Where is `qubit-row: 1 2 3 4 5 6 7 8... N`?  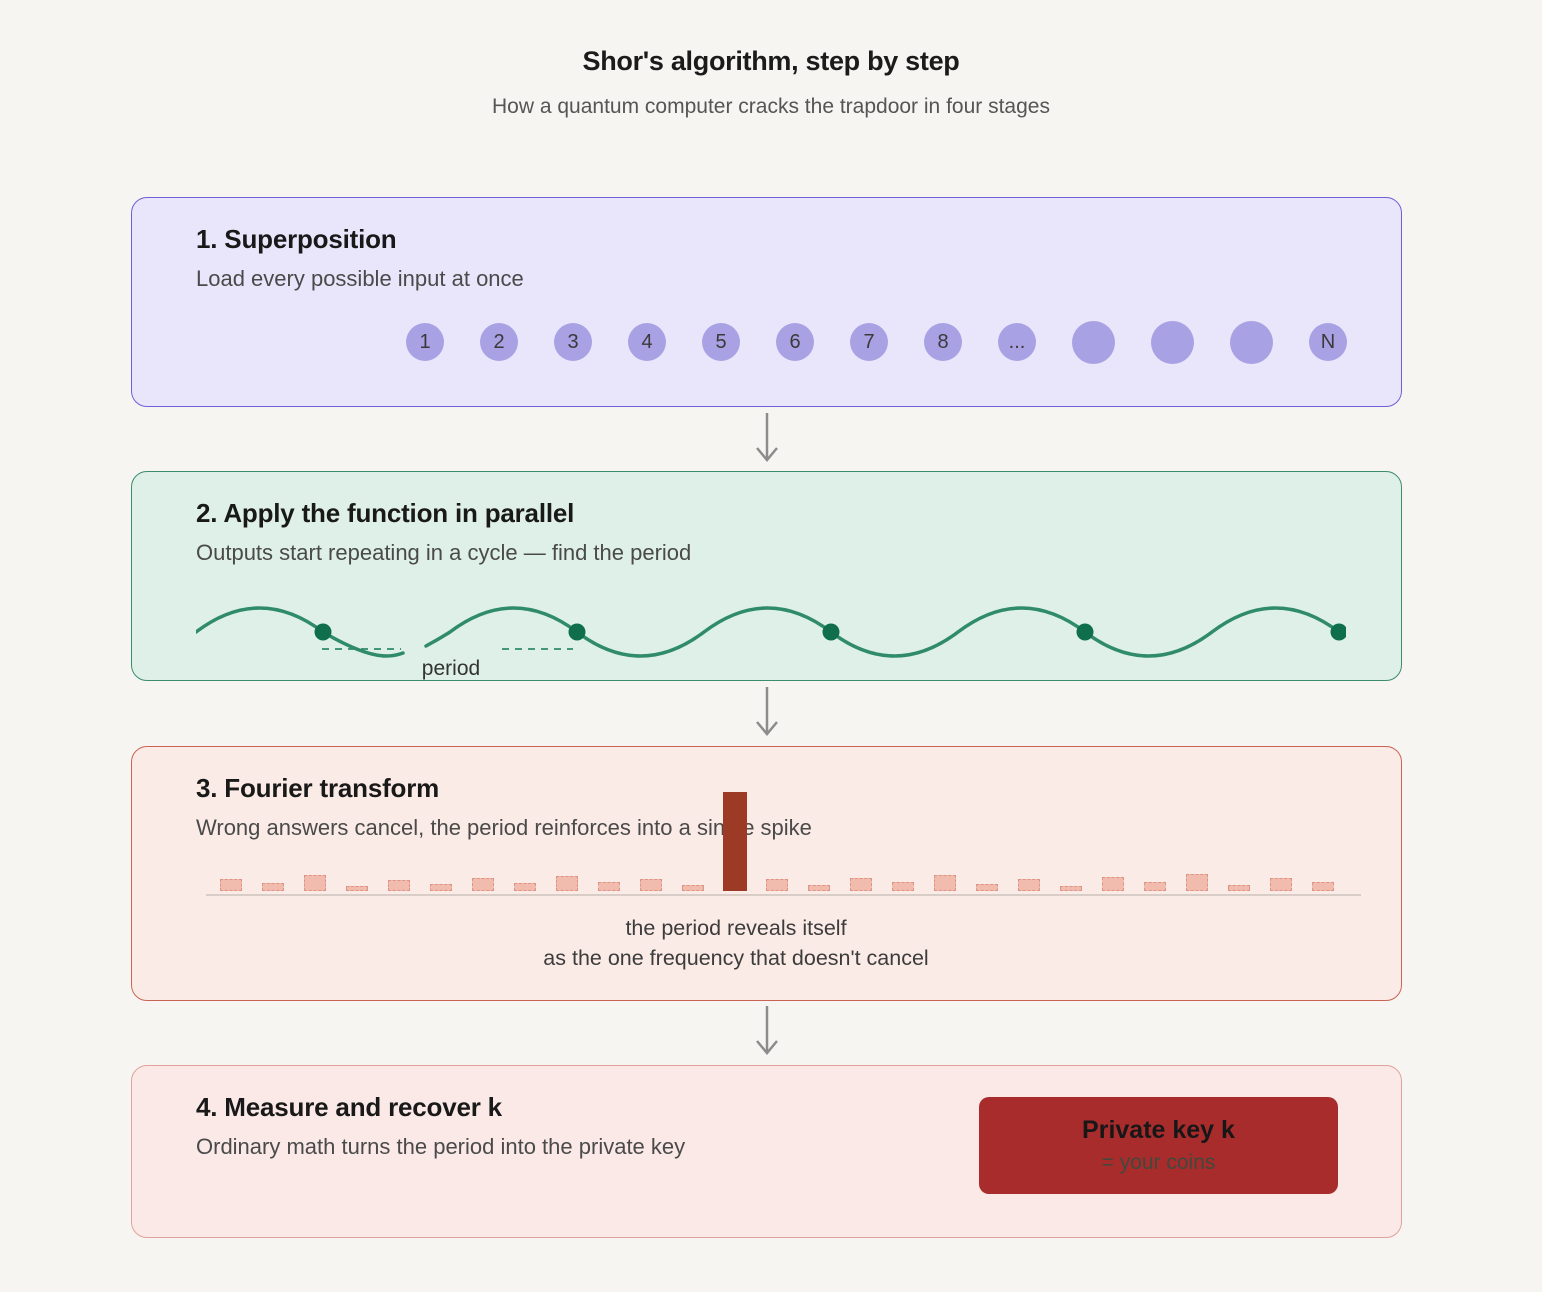 qubit-row: 1 2 3 4 5 6 7 8... N is located at coordinates (876, 342).